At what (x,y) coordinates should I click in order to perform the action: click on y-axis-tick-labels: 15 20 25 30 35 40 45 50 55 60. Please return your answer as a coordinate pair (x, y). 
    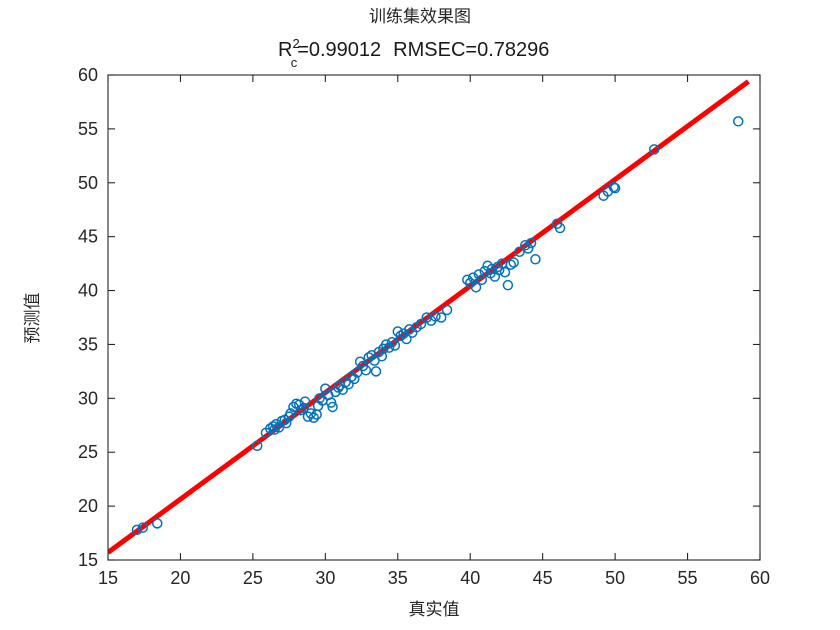
    Looking at the image, I should click on (88, 317).